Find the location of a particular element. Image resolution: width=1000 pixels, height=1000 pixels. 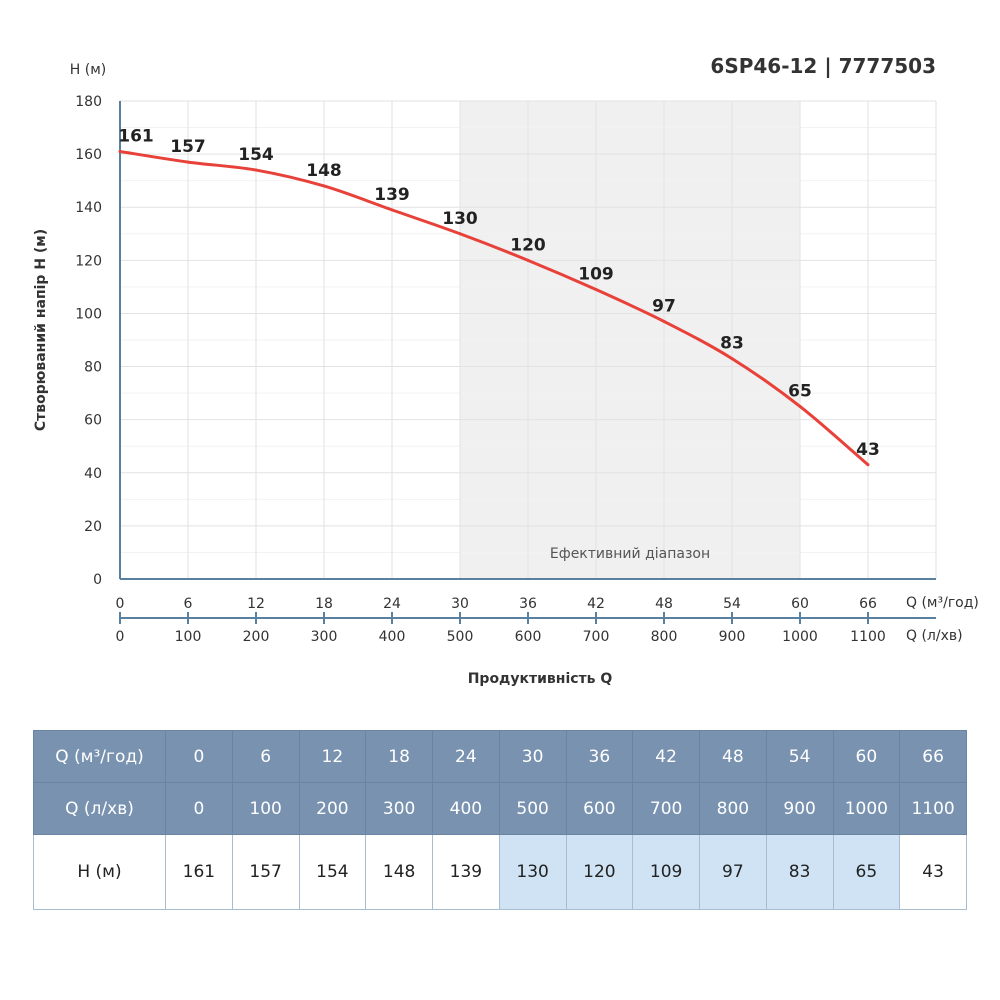

x-secondary-tick-label: 600 is located at coordinates (528, 637).